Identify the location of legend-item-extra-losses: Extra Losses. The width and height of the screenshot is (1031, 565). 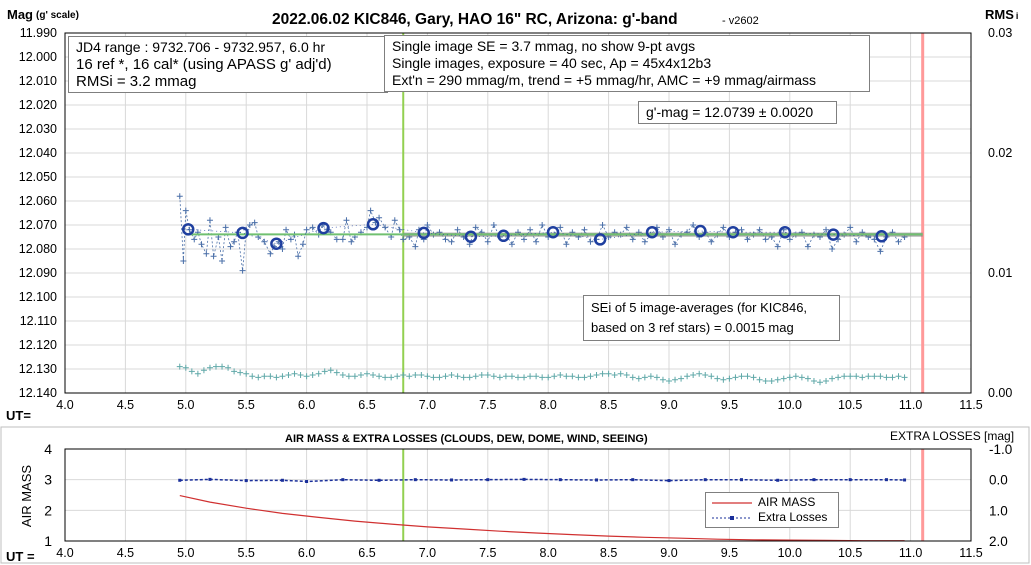
(772, 517).